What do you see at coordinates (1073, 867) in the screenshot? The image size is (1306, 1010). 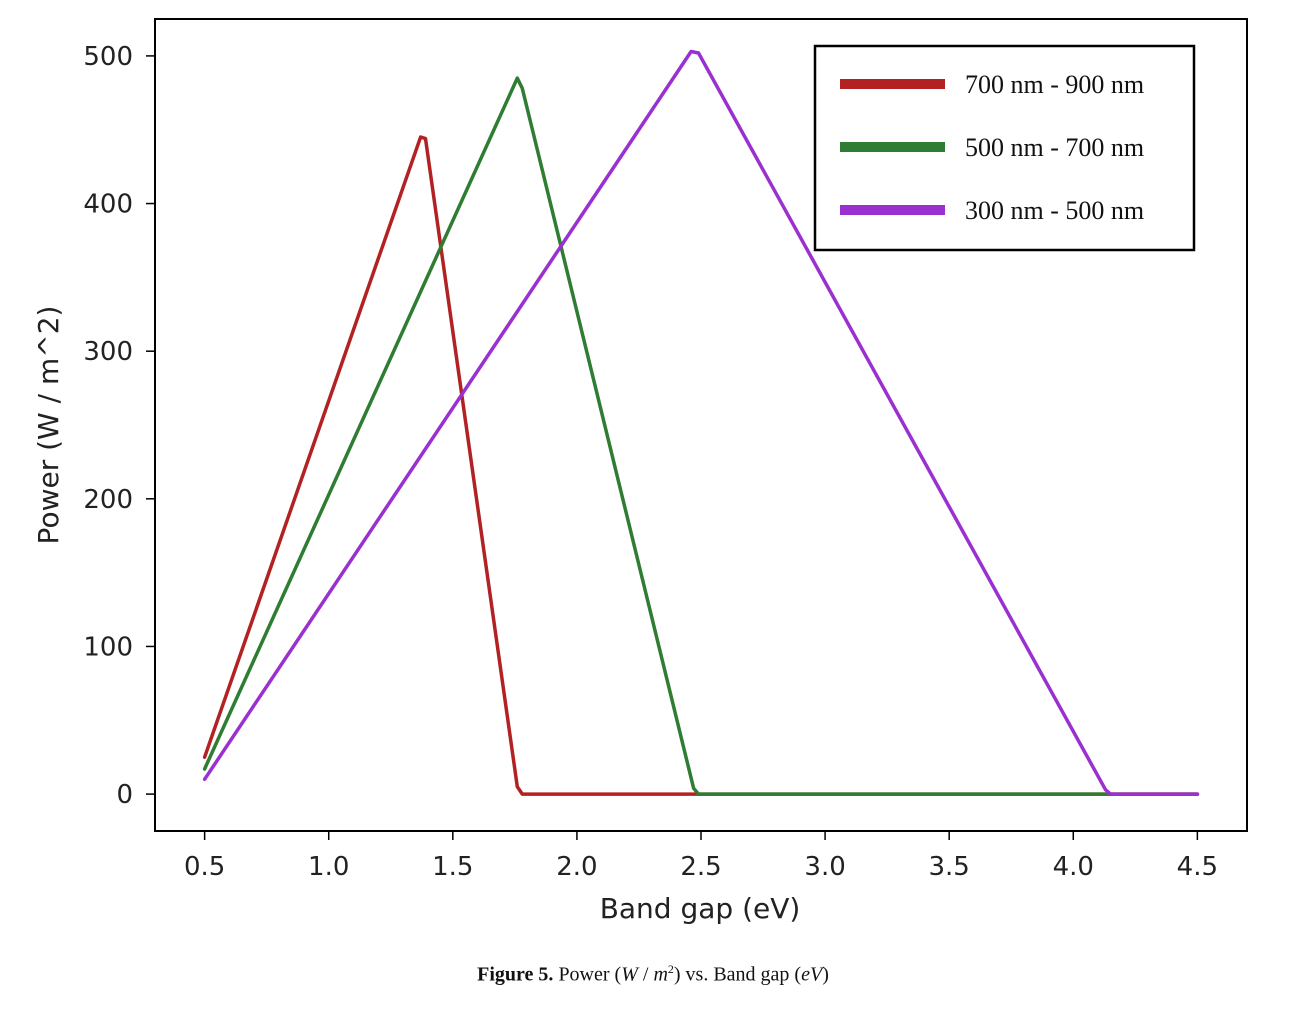 I see `x-tick-label: 4.0` at bounding box center [1073, 867].